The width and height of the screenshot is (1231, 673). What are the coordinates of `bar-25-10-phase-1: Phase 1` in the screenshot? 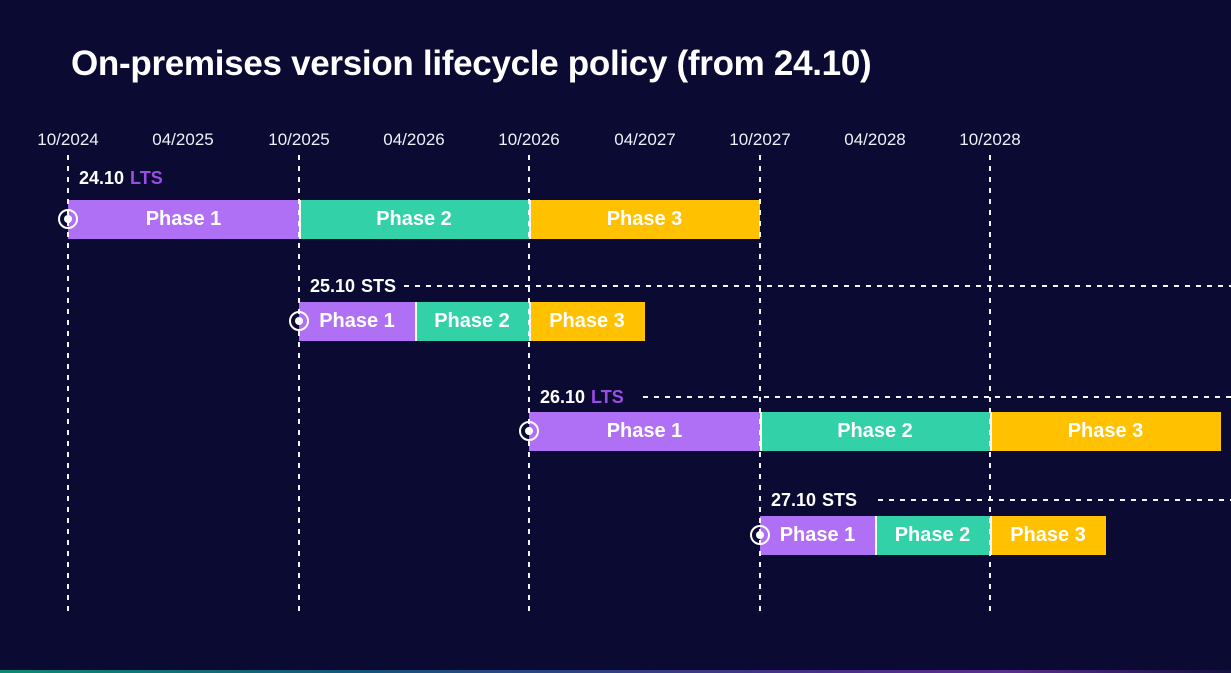 It's located at (357, 321).